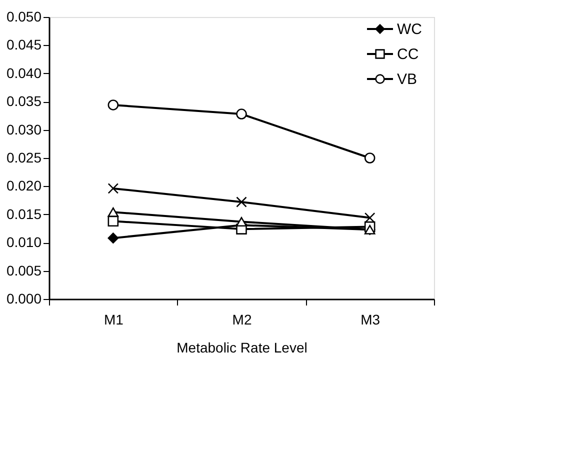 This screenshot has width=563, height=460. What do you see at coordinates (407, 79) in the screenshot?
I see `legend-label: VB` at bounding box center [407, 79].